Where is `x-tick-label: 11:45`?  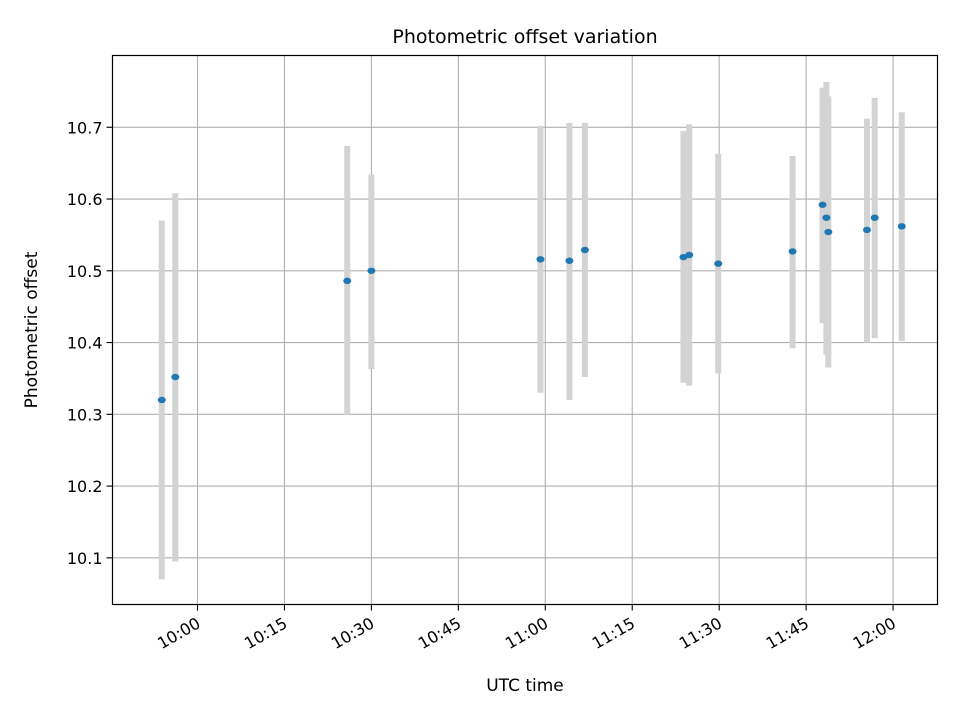 x-tick-label: 11:45 is located at coordinates (787, 634).